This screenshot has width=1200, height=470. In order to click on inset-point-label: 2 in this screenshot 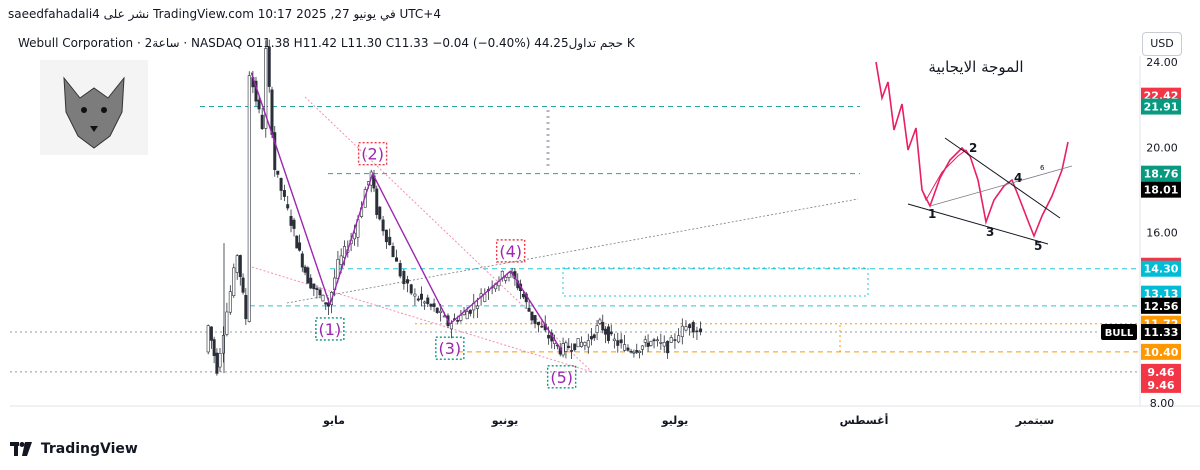, I will do `click(973, 148)`.